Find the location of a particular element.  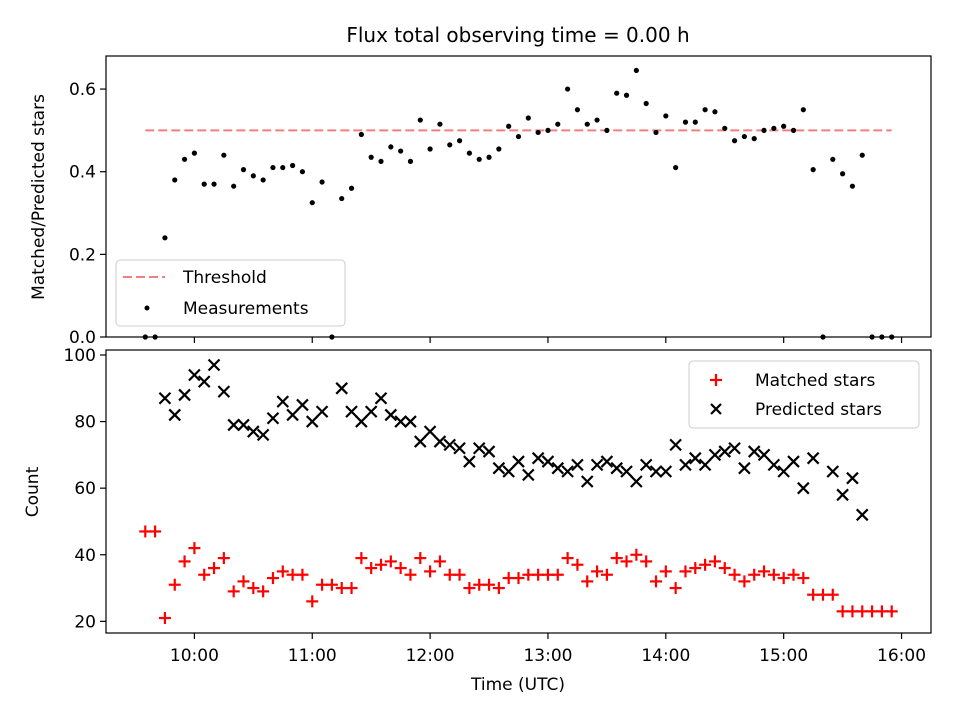

measurements-legend-marker is located at coordinates (147, 308).